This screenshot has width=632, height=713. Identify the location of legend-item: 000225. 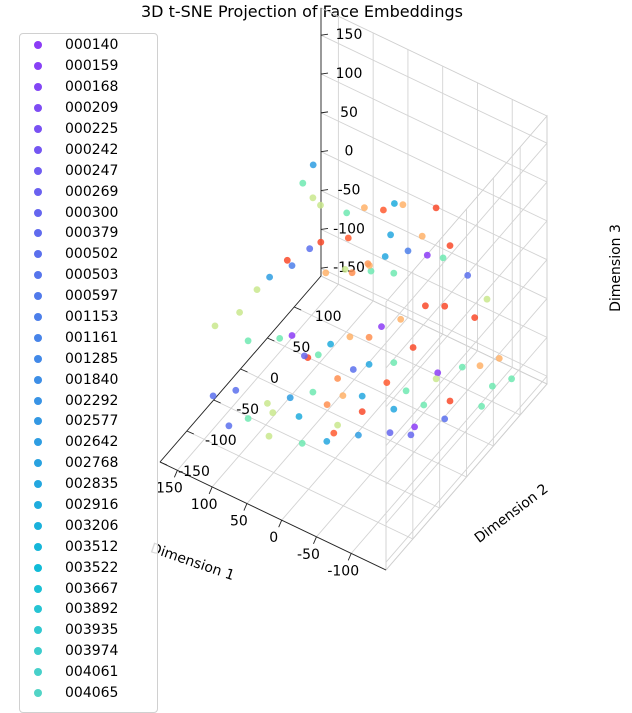
(88, 129).